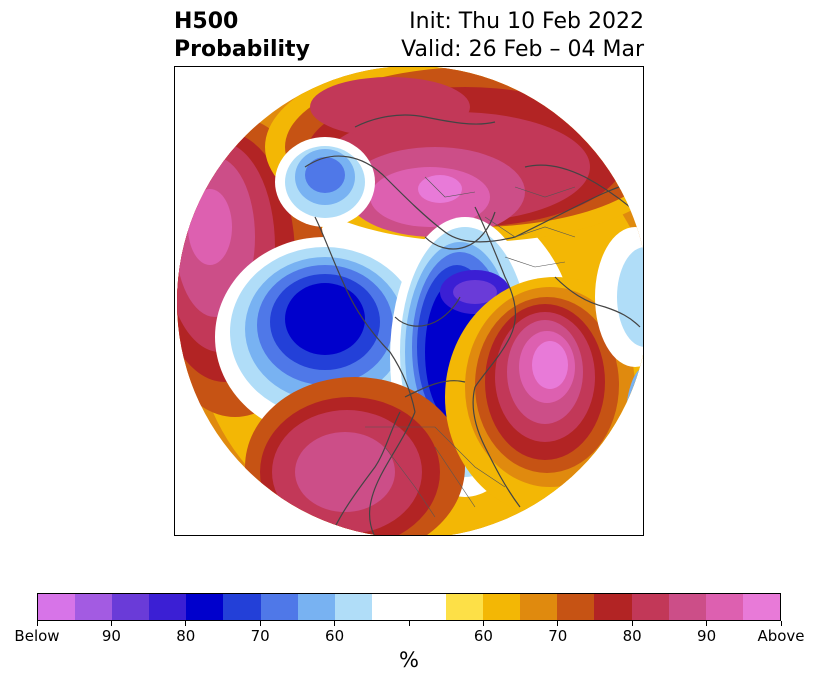 Image resolution: width=819 pixels, height=686 pixels. I want to click on colorbar-unit-label: %, so click(409, 660).